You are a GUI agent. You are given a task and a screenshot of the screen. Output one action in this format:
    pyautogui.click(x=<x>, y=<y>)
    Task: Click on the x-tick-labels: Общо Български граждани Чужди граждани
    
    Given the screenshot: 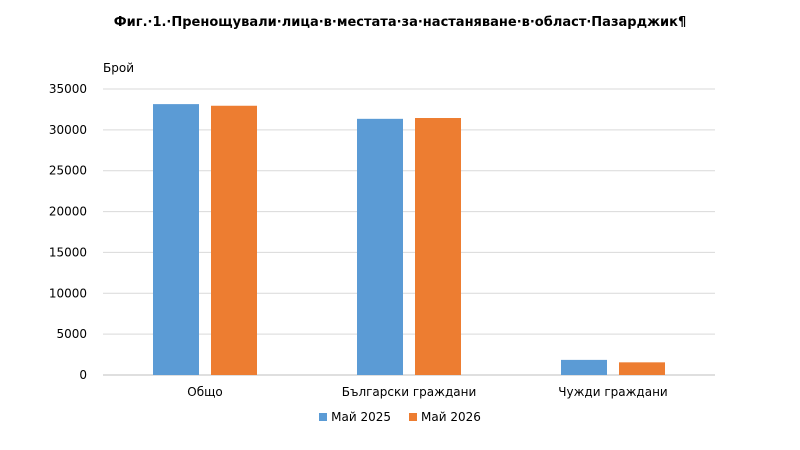 What is the action you would take?
    pyautogui.click(x=427, y=392)
    